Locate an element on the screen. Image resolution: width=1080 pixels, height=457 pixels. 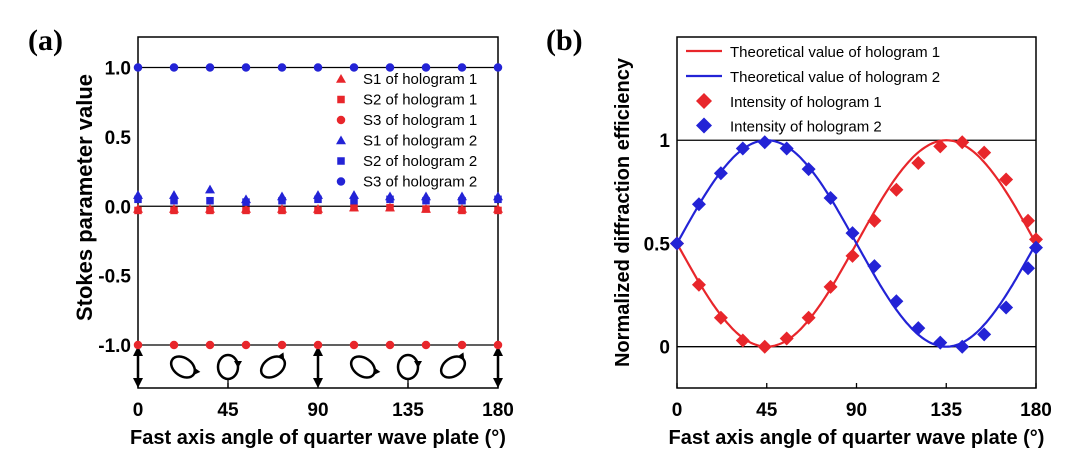
y-axis-label: Normalized diffraction efficiency is located at coordinates (623, 212).